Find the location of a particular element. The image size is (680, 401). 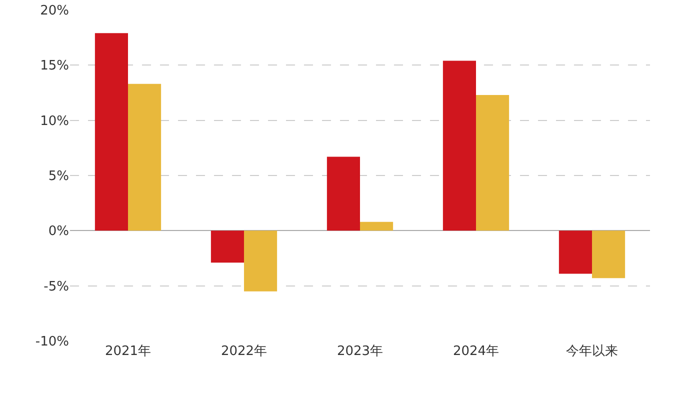

x-tick-label: 2021年 is located at coordinates (128, 351).